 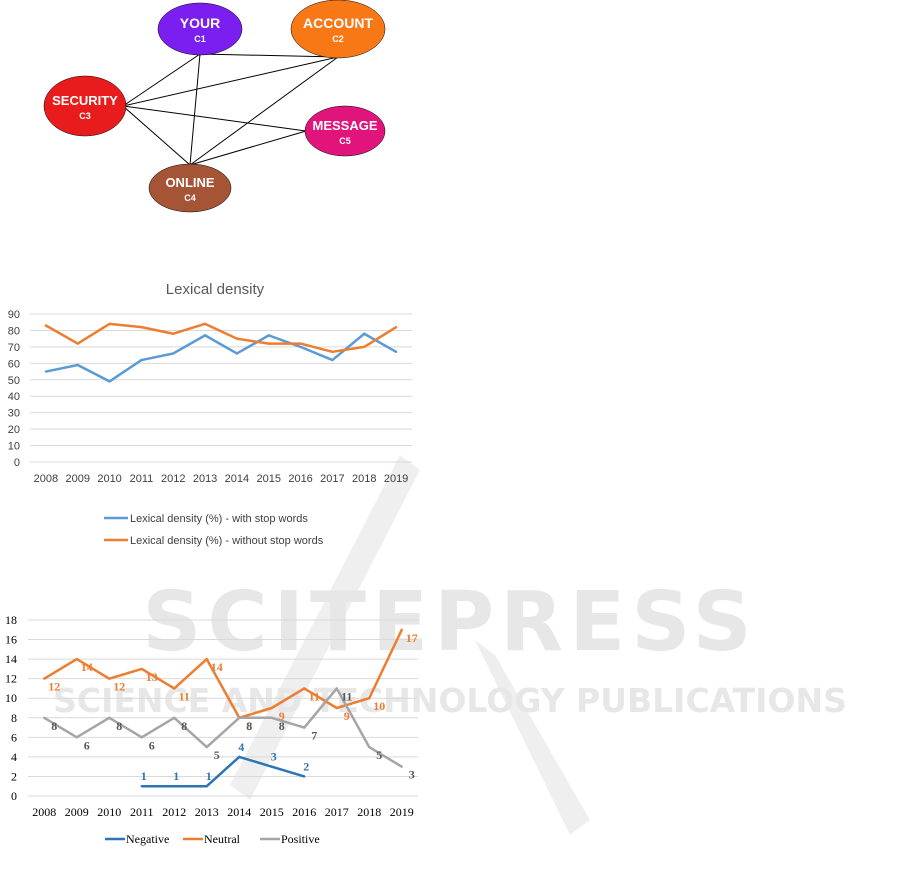 What do you see at coordinates (11, 679) in the screenshot?
I see `y-tick-label: 12` at bounding box center [11, 679].